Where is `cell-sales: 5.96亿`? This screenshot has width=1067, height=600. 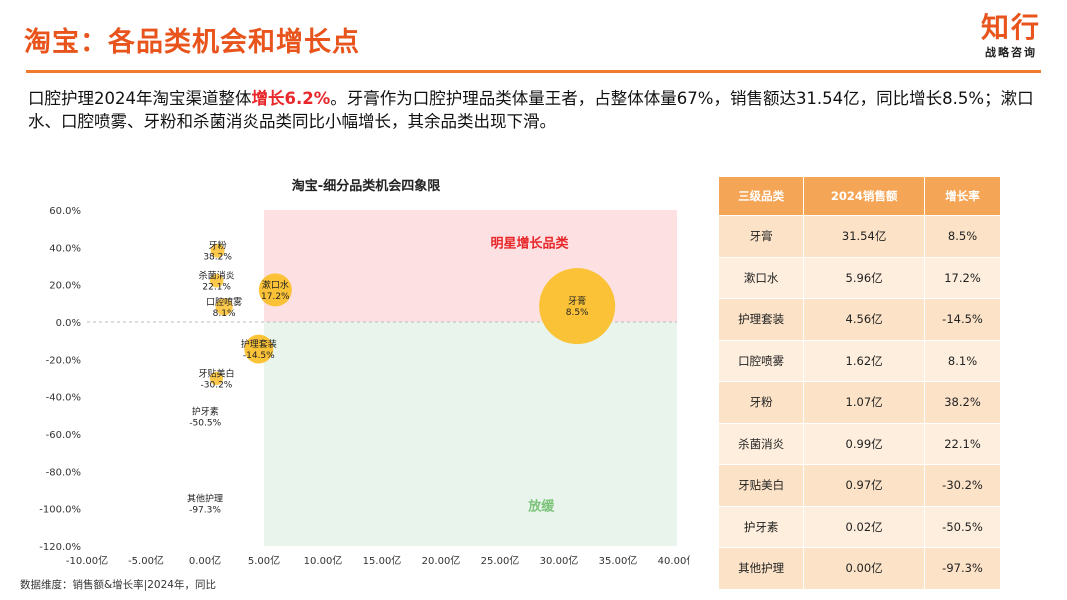
cell-sales: 5.96亿 is located at coordinates (864, 277).